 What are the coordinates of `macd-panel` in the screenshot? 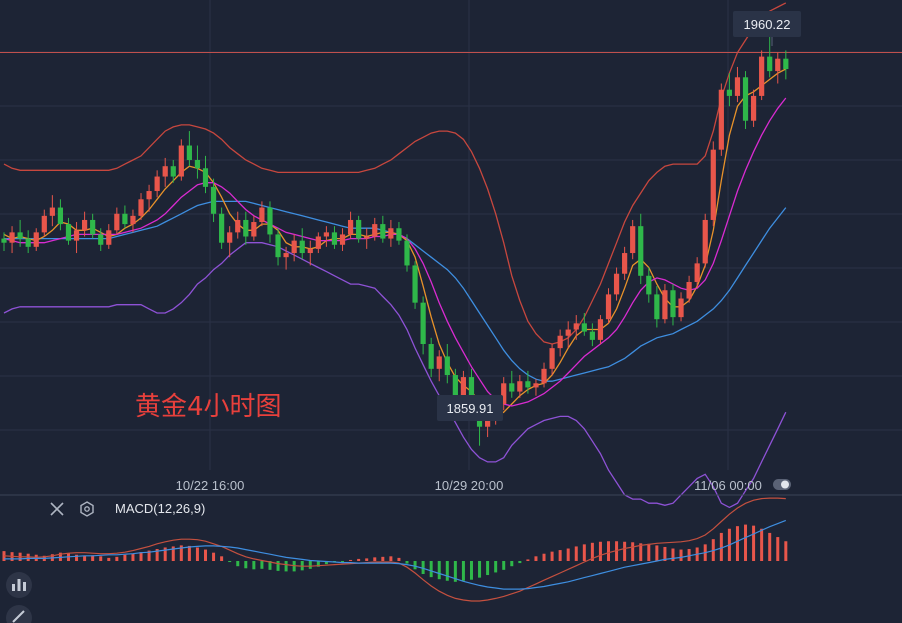 It's located at (395, 549).